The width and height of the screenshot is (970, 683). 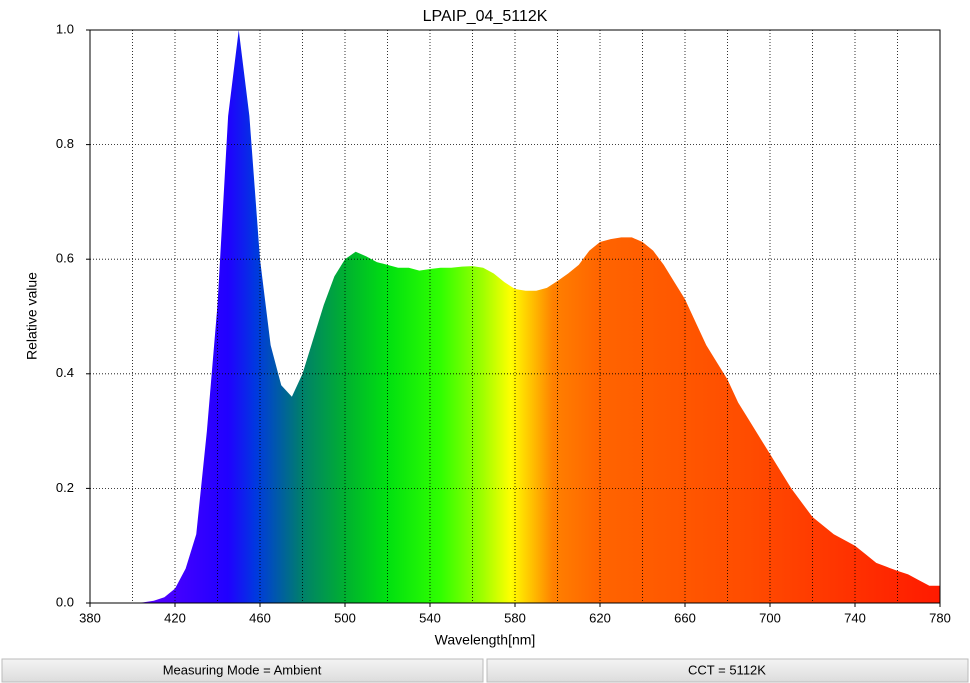 I want to click on x-tick-label: 780, so click(x=940, y=617).